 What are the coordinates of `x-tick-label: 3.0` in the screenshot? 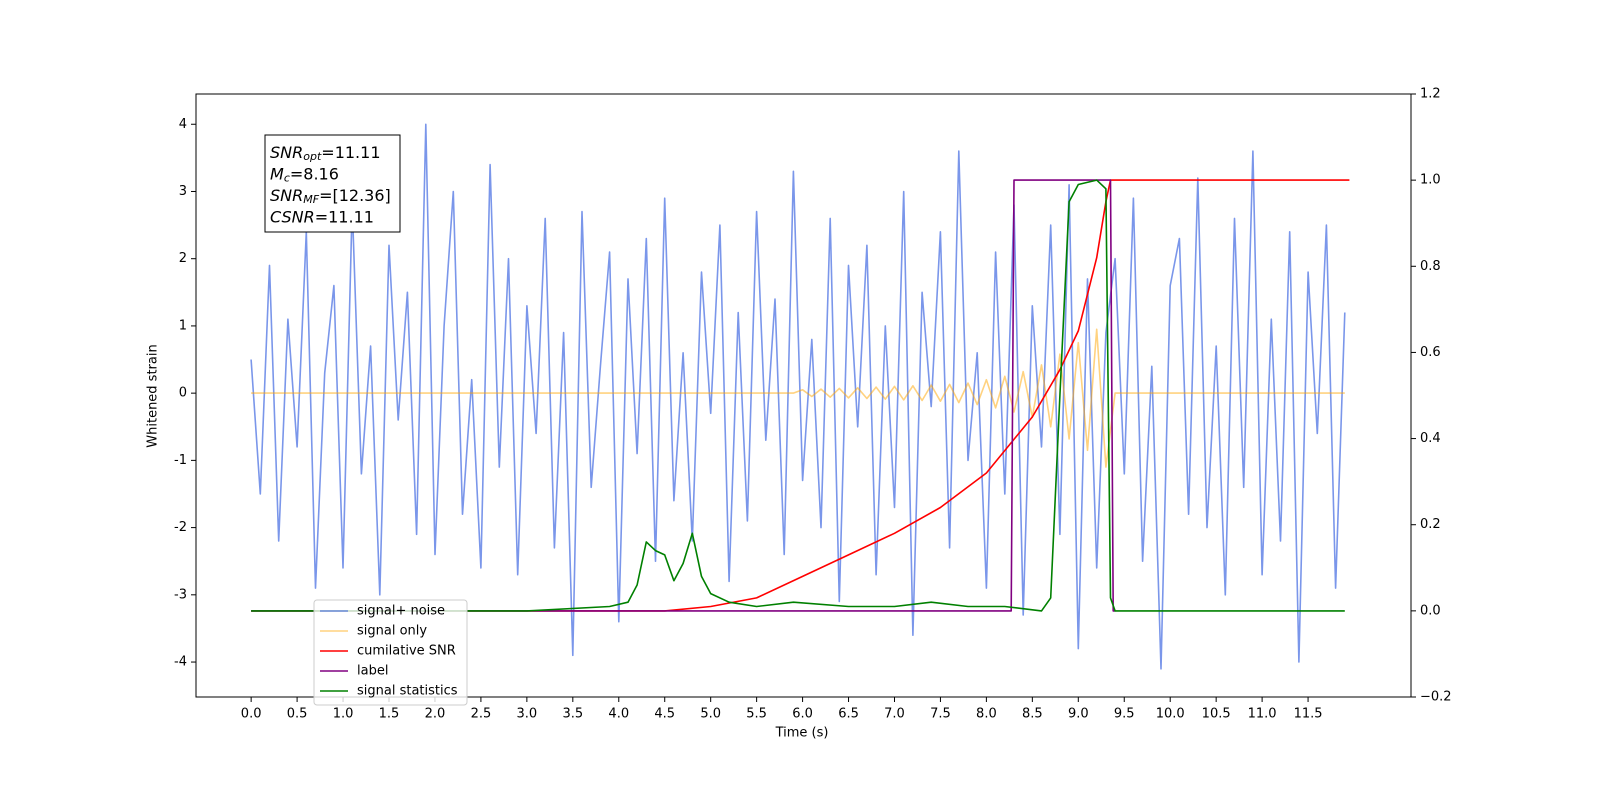 It's located at (527, 714).